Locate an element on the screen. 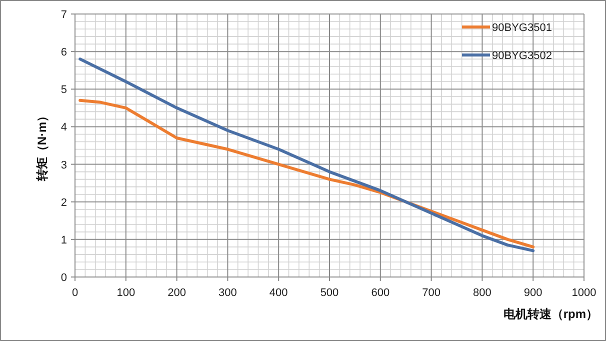  legend-label: 90BYG3501 is located at coordinates (522, 28).